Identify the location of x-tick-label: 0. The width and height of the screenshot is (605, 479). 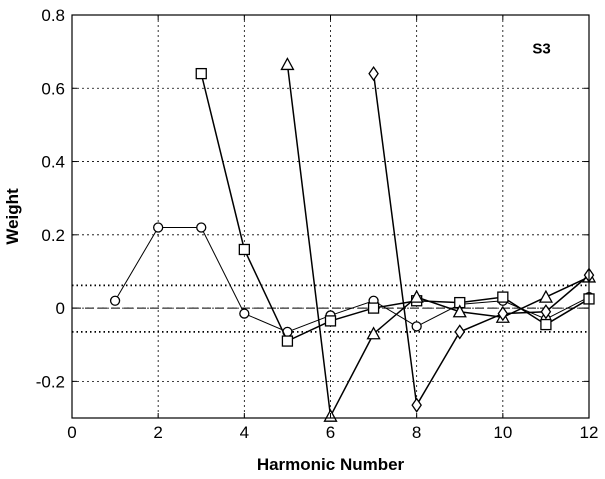
(71, 432).